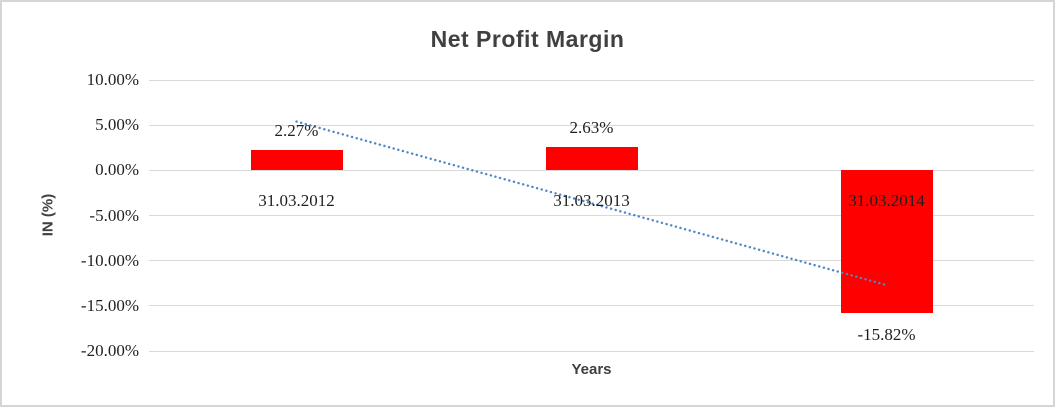  I want to click on y-tick-label: -5.00%, so click(114, 215).